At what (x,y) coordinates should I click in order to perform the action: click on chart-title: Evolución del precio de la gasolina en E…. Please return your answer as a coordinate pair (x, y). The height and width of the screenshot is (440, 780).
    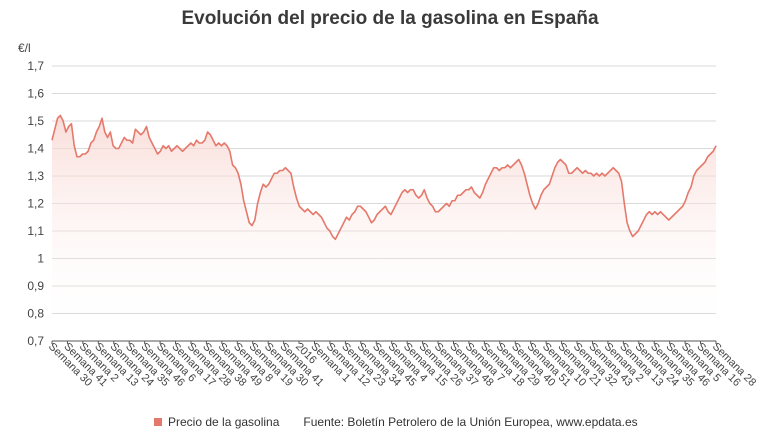
    Looking at the image, I should click on (390, 18).